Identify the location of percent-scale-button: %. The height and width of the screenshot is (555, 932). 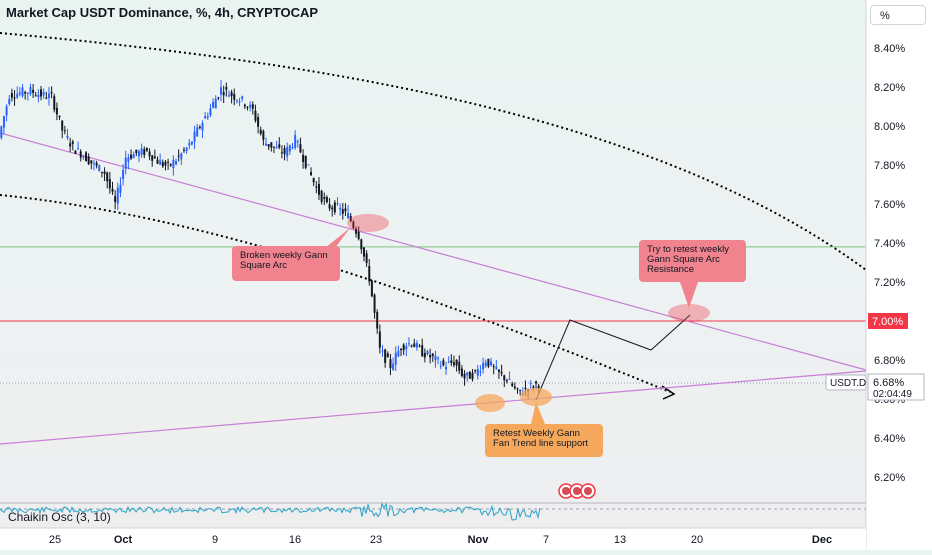
(898, 15).